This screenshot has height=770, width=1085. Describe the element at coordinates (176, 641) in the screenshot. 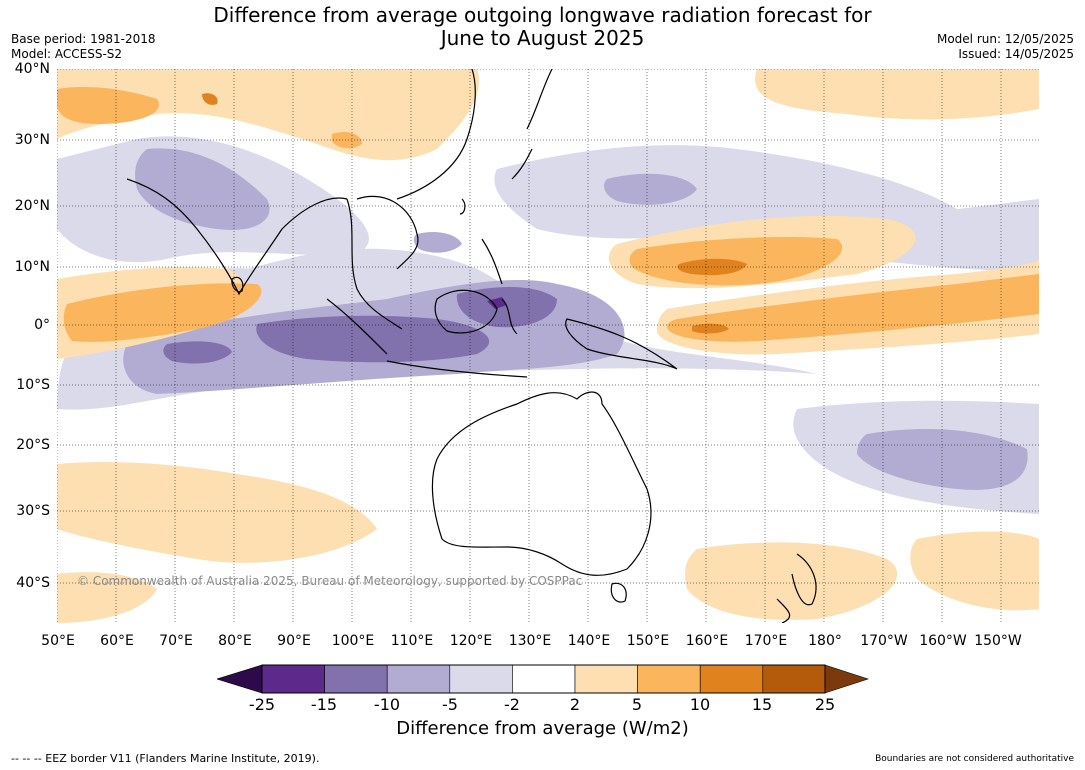

I see `lon-label: 70°E` at that location.